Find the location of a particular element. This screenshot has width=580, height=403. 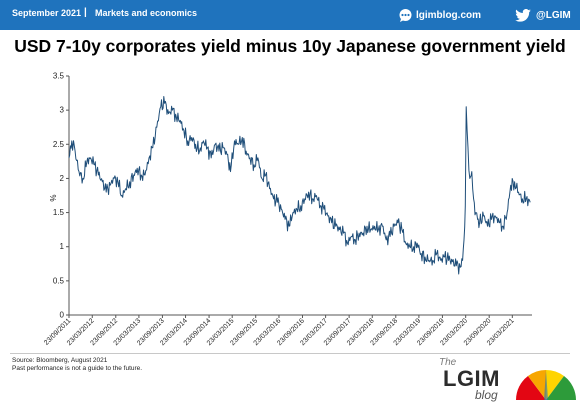

umbrella-icon is located at coordinates (546, 385).